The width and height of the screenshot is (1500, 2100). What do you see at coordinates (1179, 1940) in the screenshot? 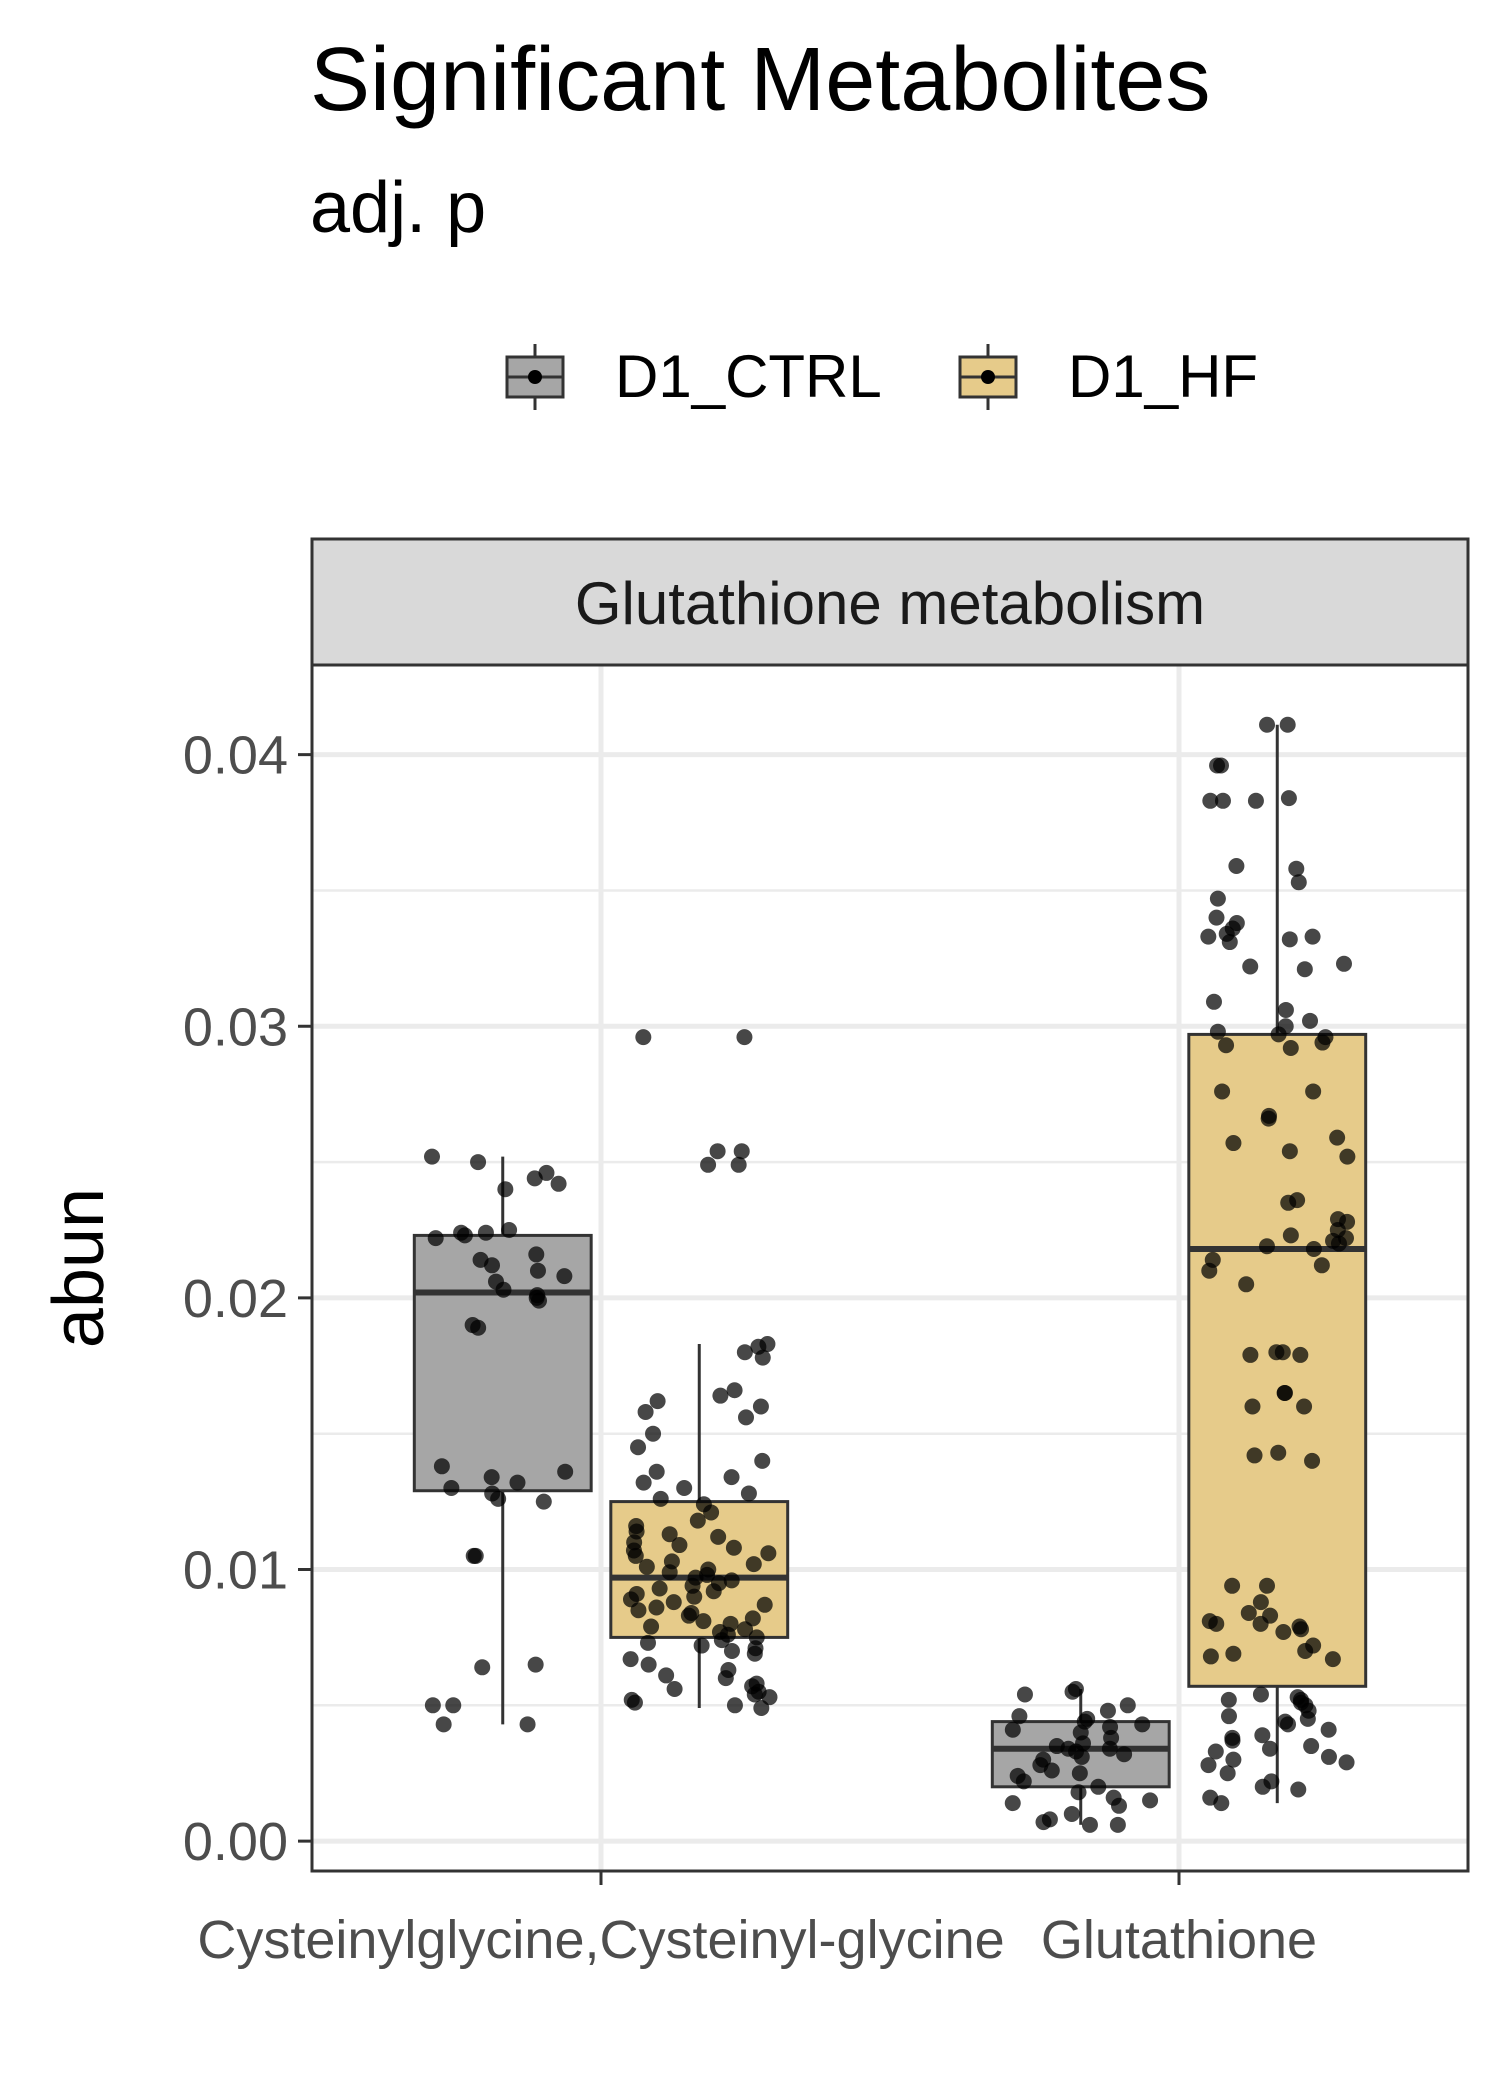
I see `x-tick-label-glutathione: Glutathione` at bounding box center [1179, 1940].